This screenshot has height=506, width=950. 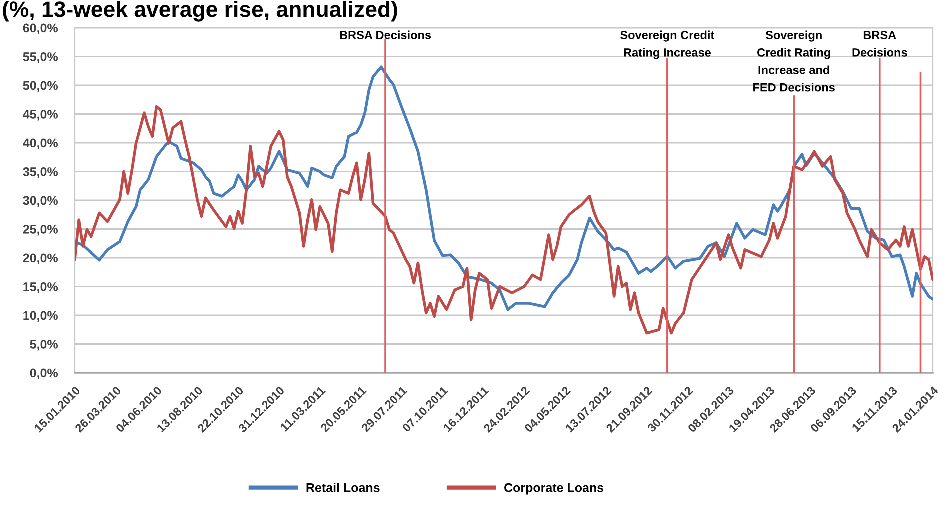 I want to click on y-tick-label: 5,0%, so click(x=44, y=345).